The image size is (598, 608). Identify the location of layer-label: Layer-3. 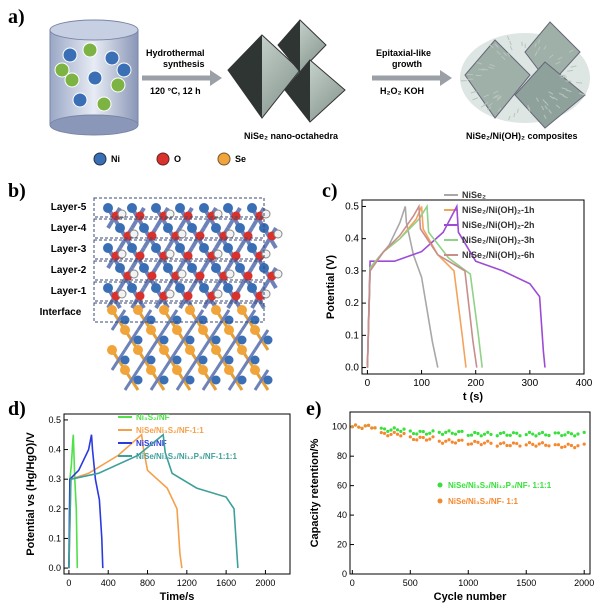
(69, 249).